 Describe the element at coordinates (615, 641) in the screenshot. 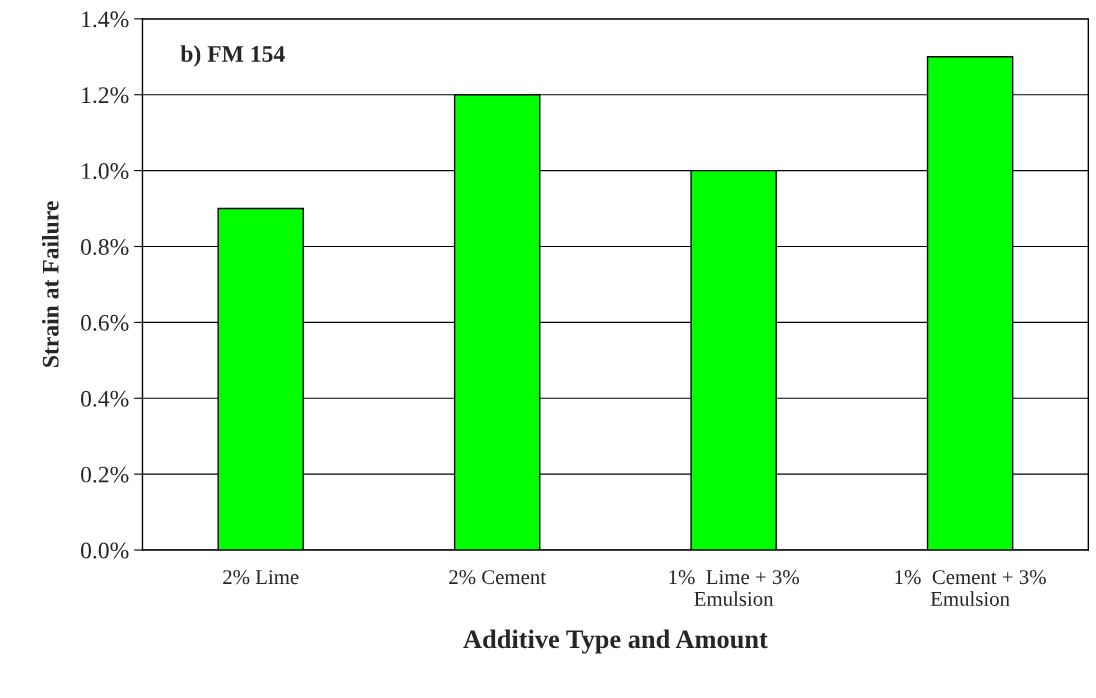

I see `x-axis-title: Additive Type and Amount` at that location.